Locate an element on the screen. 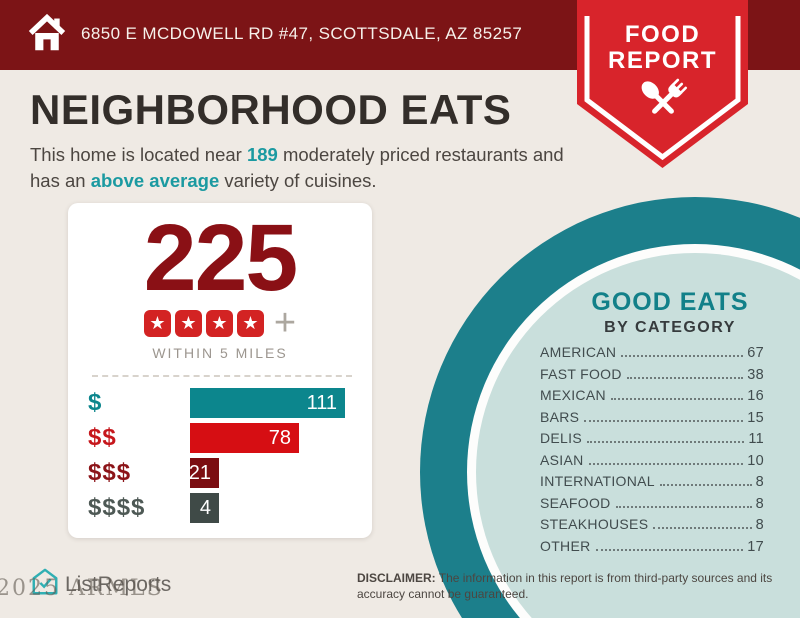  listreports-logo-text: ListReports is located at coordinates (118, 584).